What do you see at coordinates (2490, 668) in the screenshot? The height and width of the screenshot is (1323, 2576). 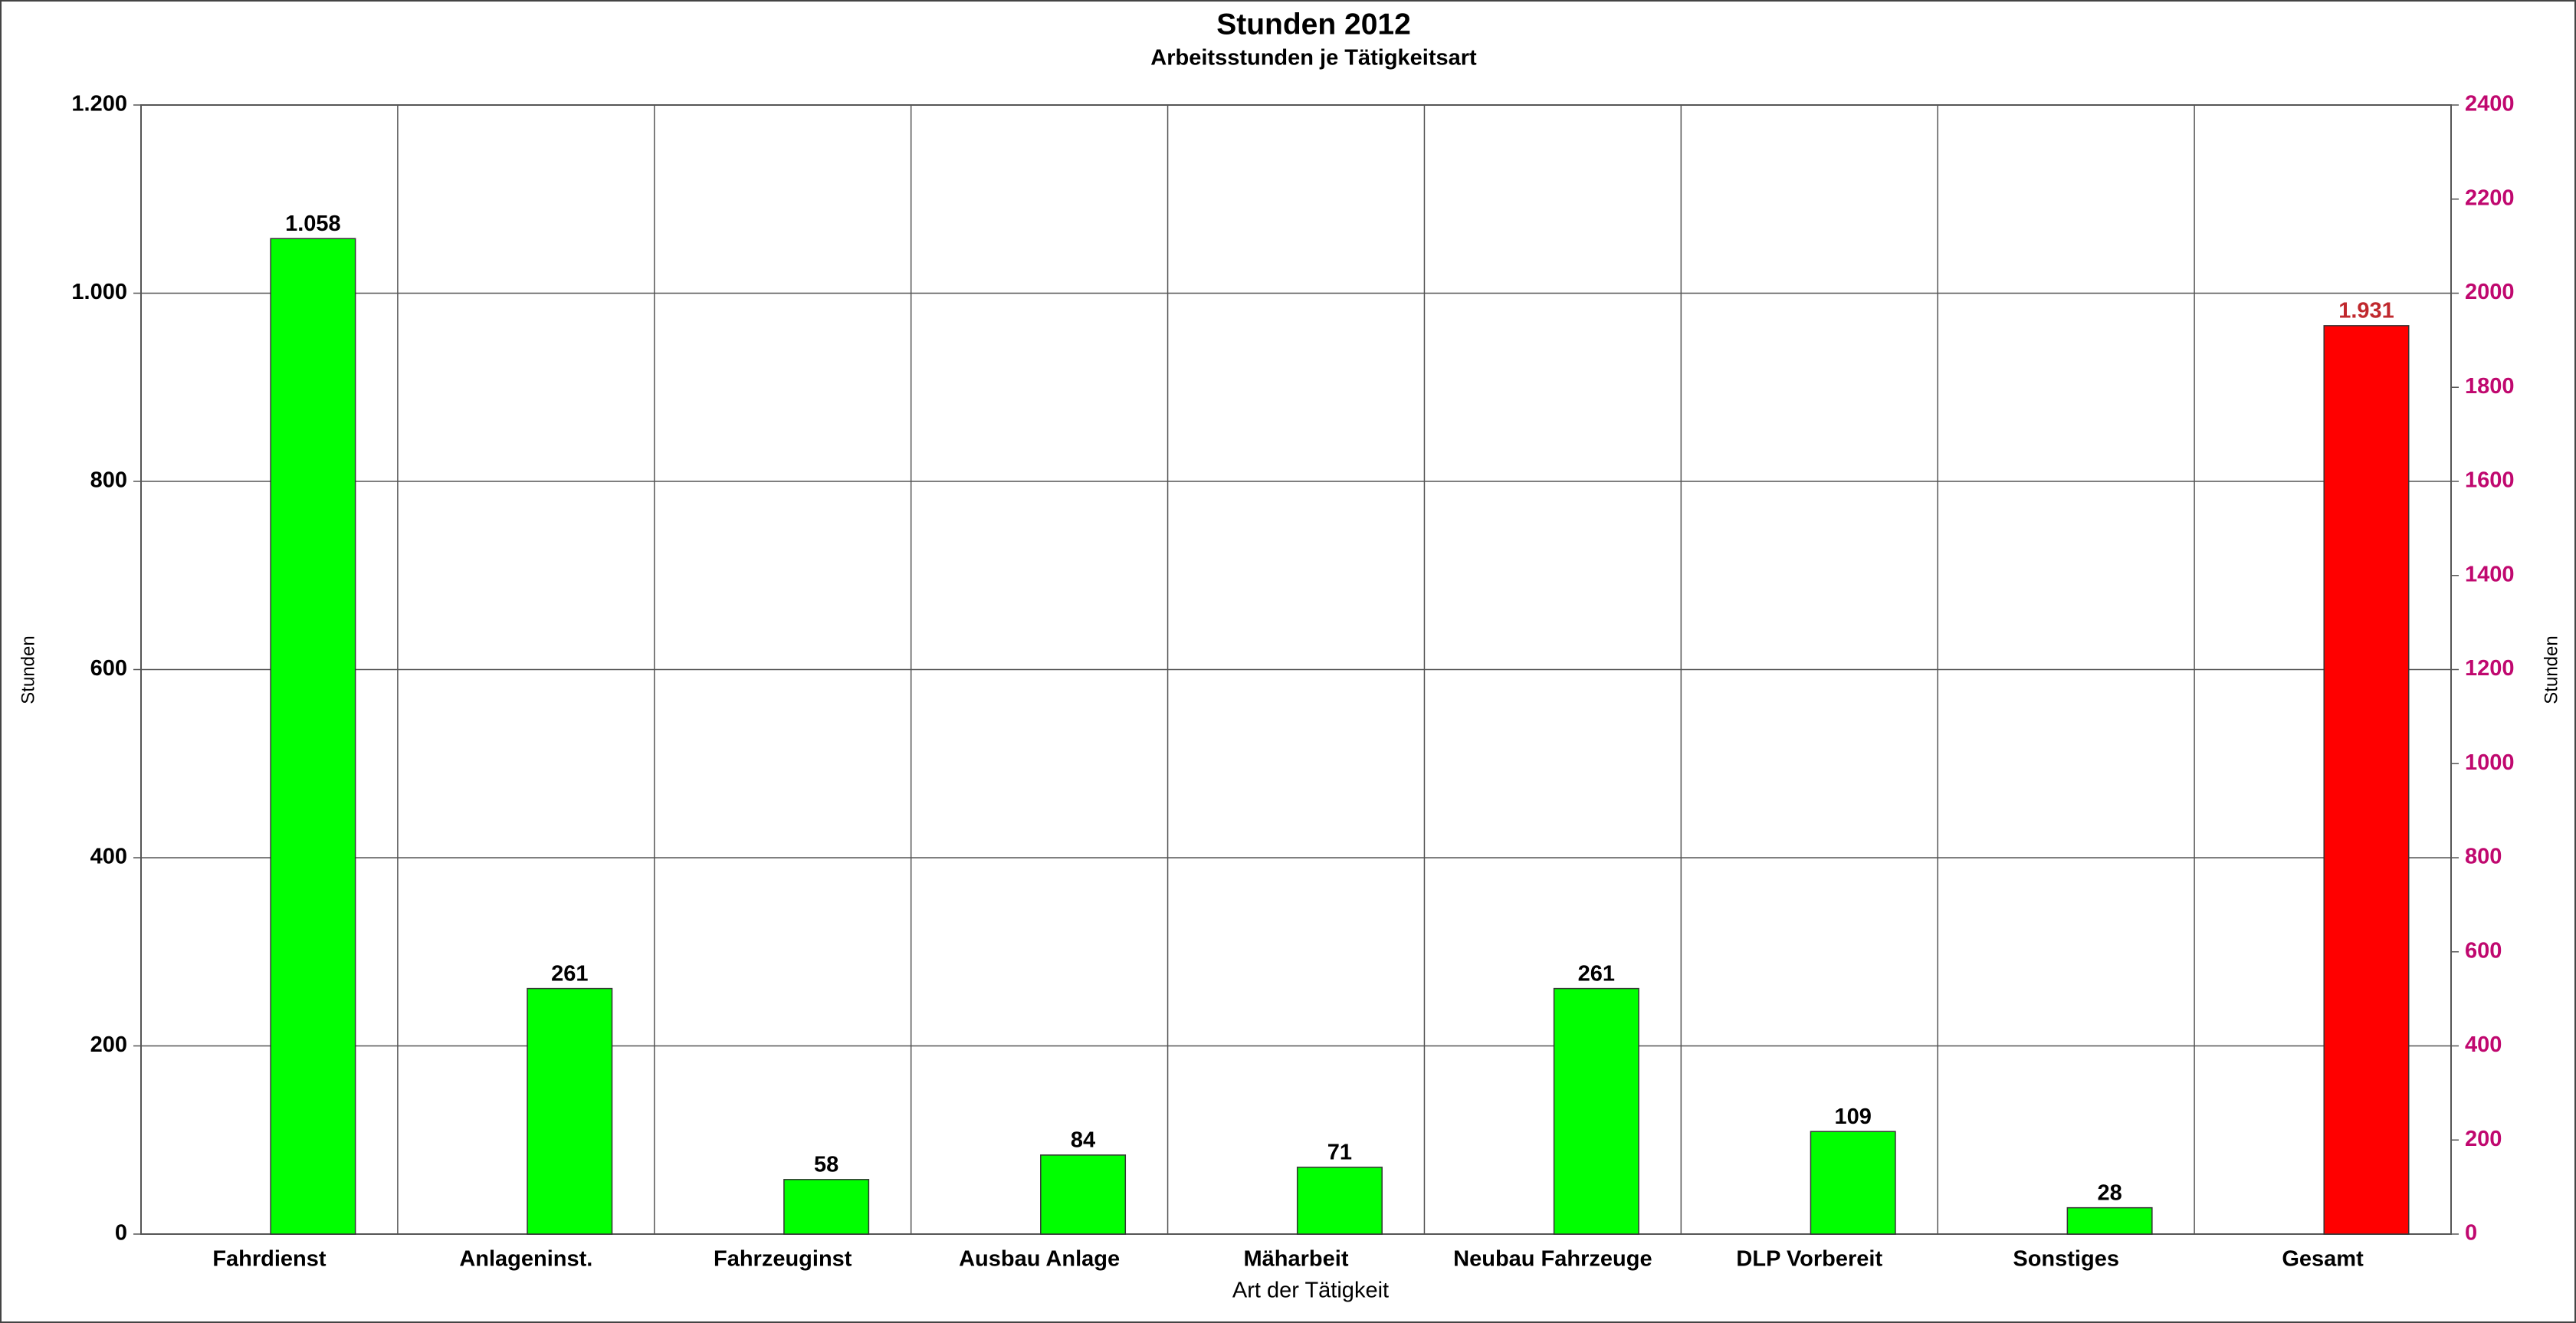 I see `y2-tick-label: 1200` at bounding box center [2490, 668].